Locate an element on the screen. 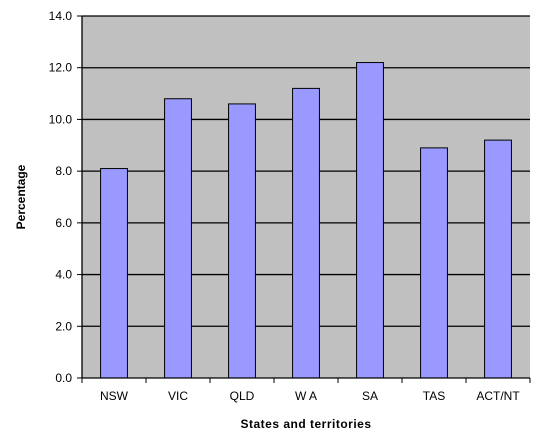 The image size is (537, 432). x-tick-label: TAS is located at coordinates (434, 396).